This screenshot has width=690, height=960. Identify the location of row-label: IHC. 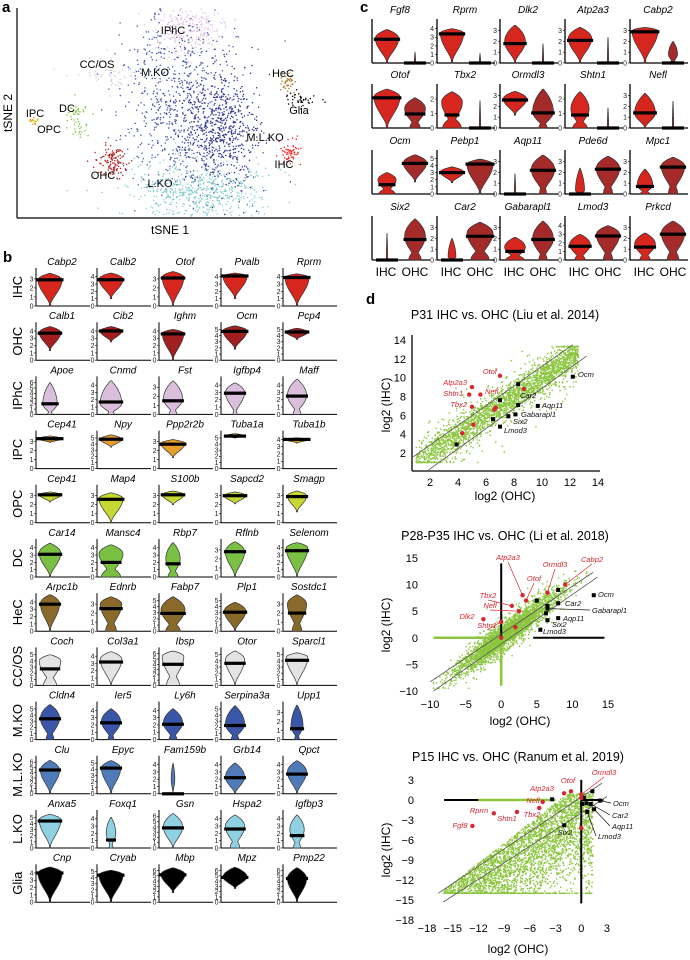
(17, 287).